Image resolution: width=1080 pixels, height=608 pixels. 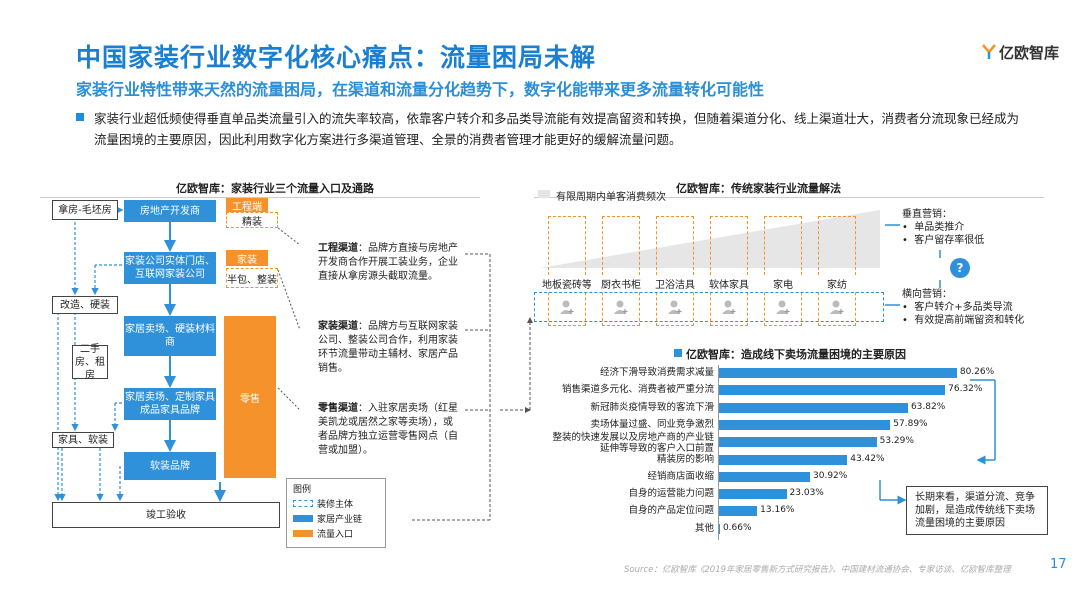 I want to click on bar-category-label: 精装房的影响, so click(x=685, y=459).